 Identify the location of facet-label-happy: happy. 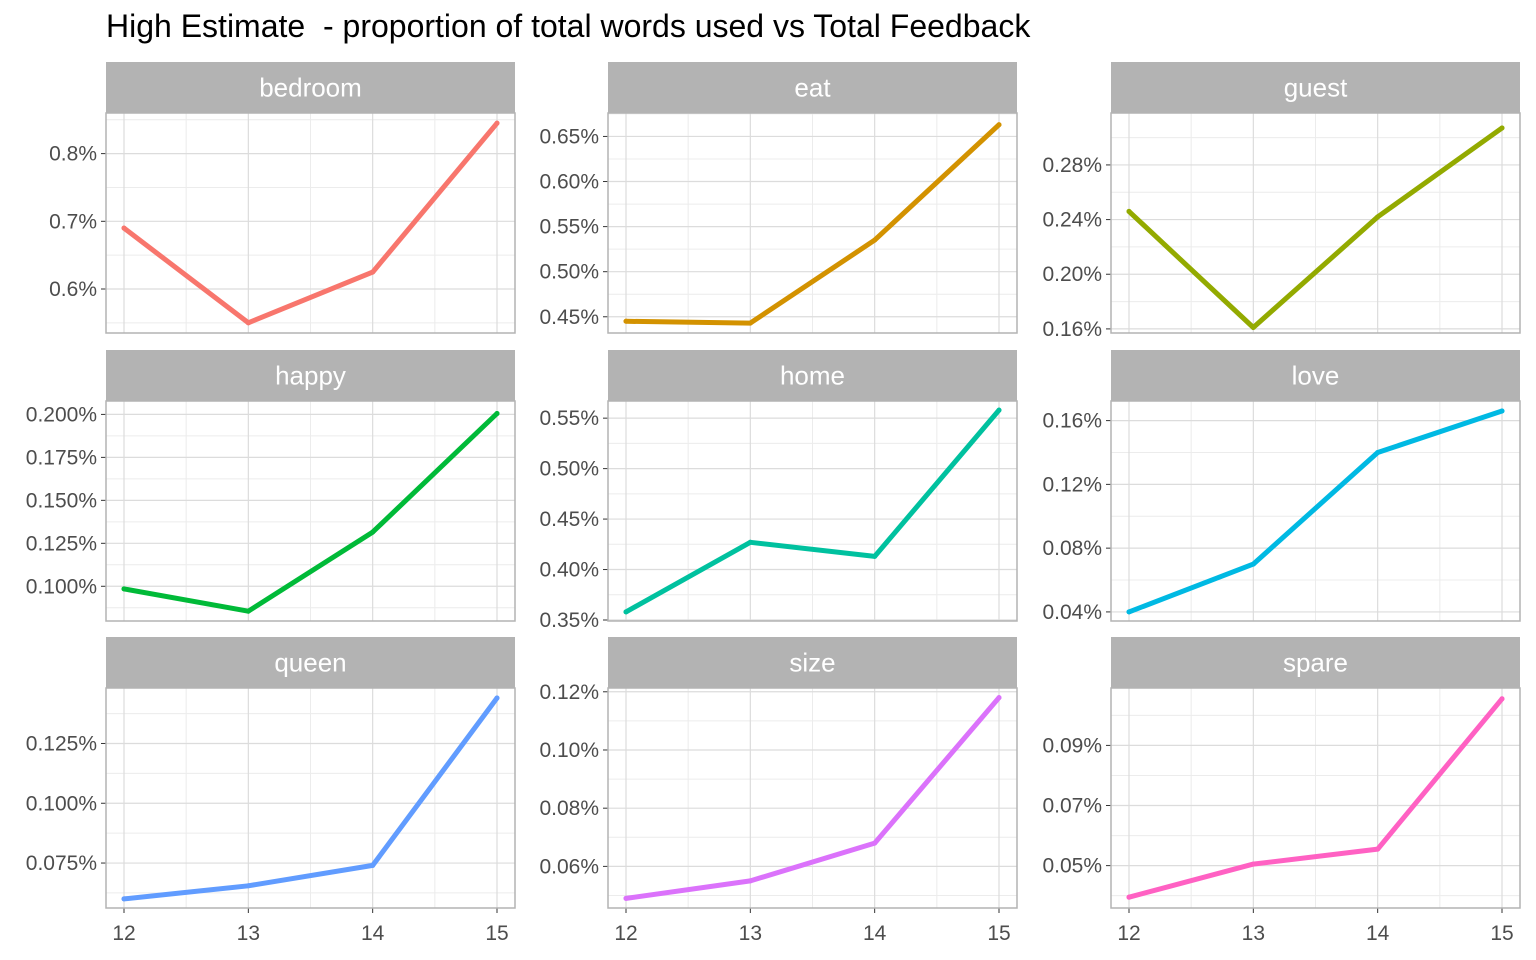
(310, 376).